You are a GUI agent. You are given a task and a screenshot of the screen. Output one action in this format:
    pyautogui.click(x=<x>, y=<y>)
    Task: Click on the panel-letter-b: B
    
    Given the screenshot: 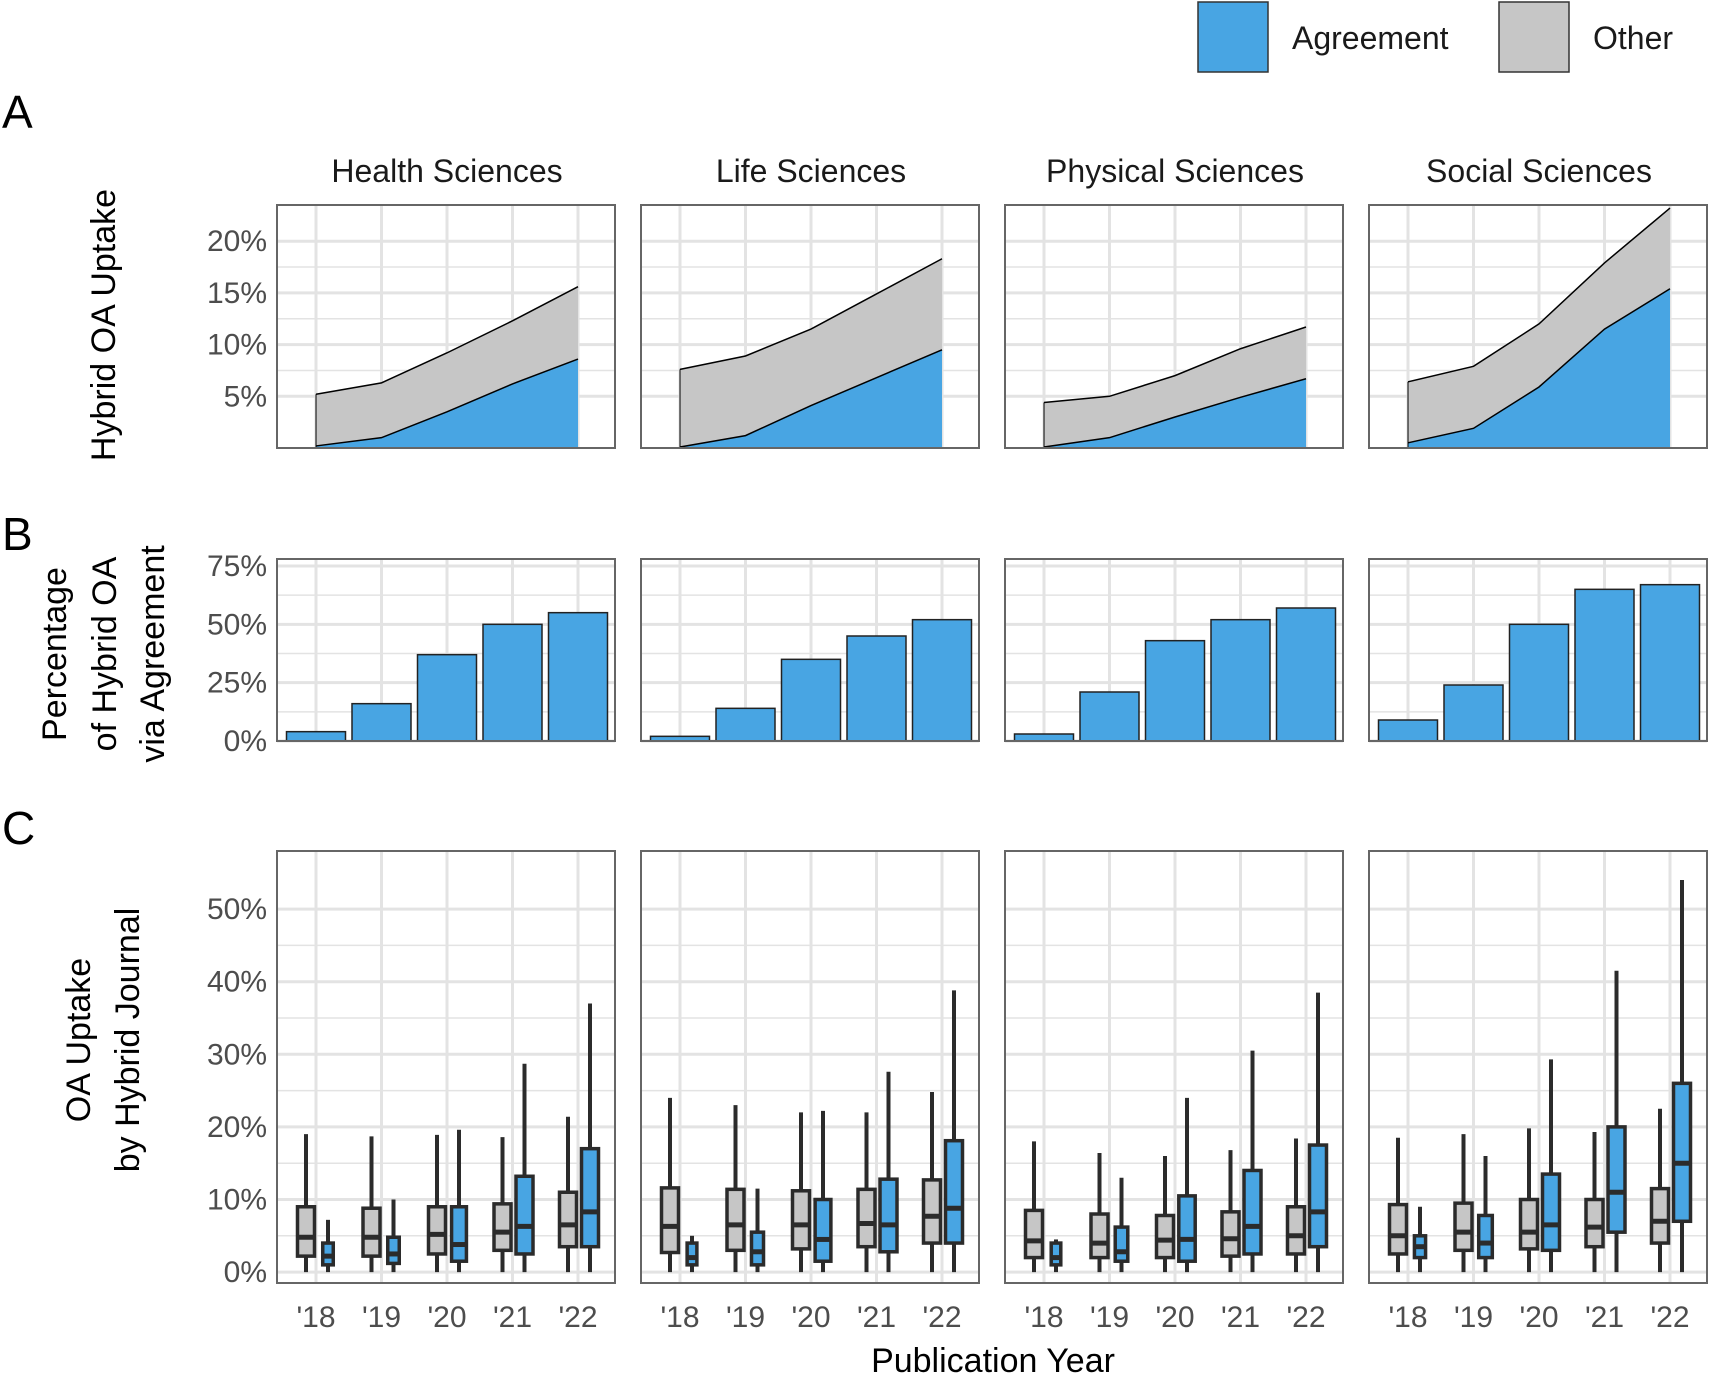 What is the action you would take?
    pyautogui.click(x=17, y=534)
    